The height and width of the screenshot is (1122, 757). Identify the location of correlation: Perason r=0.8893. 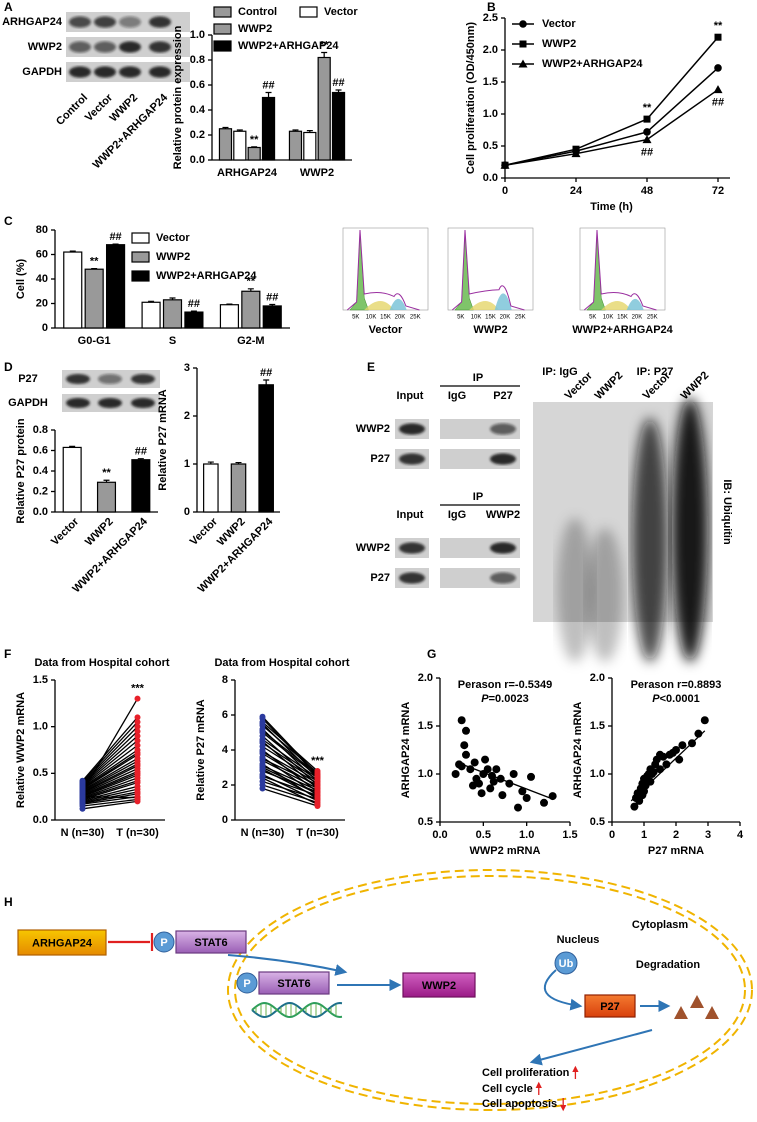
(676, 685).